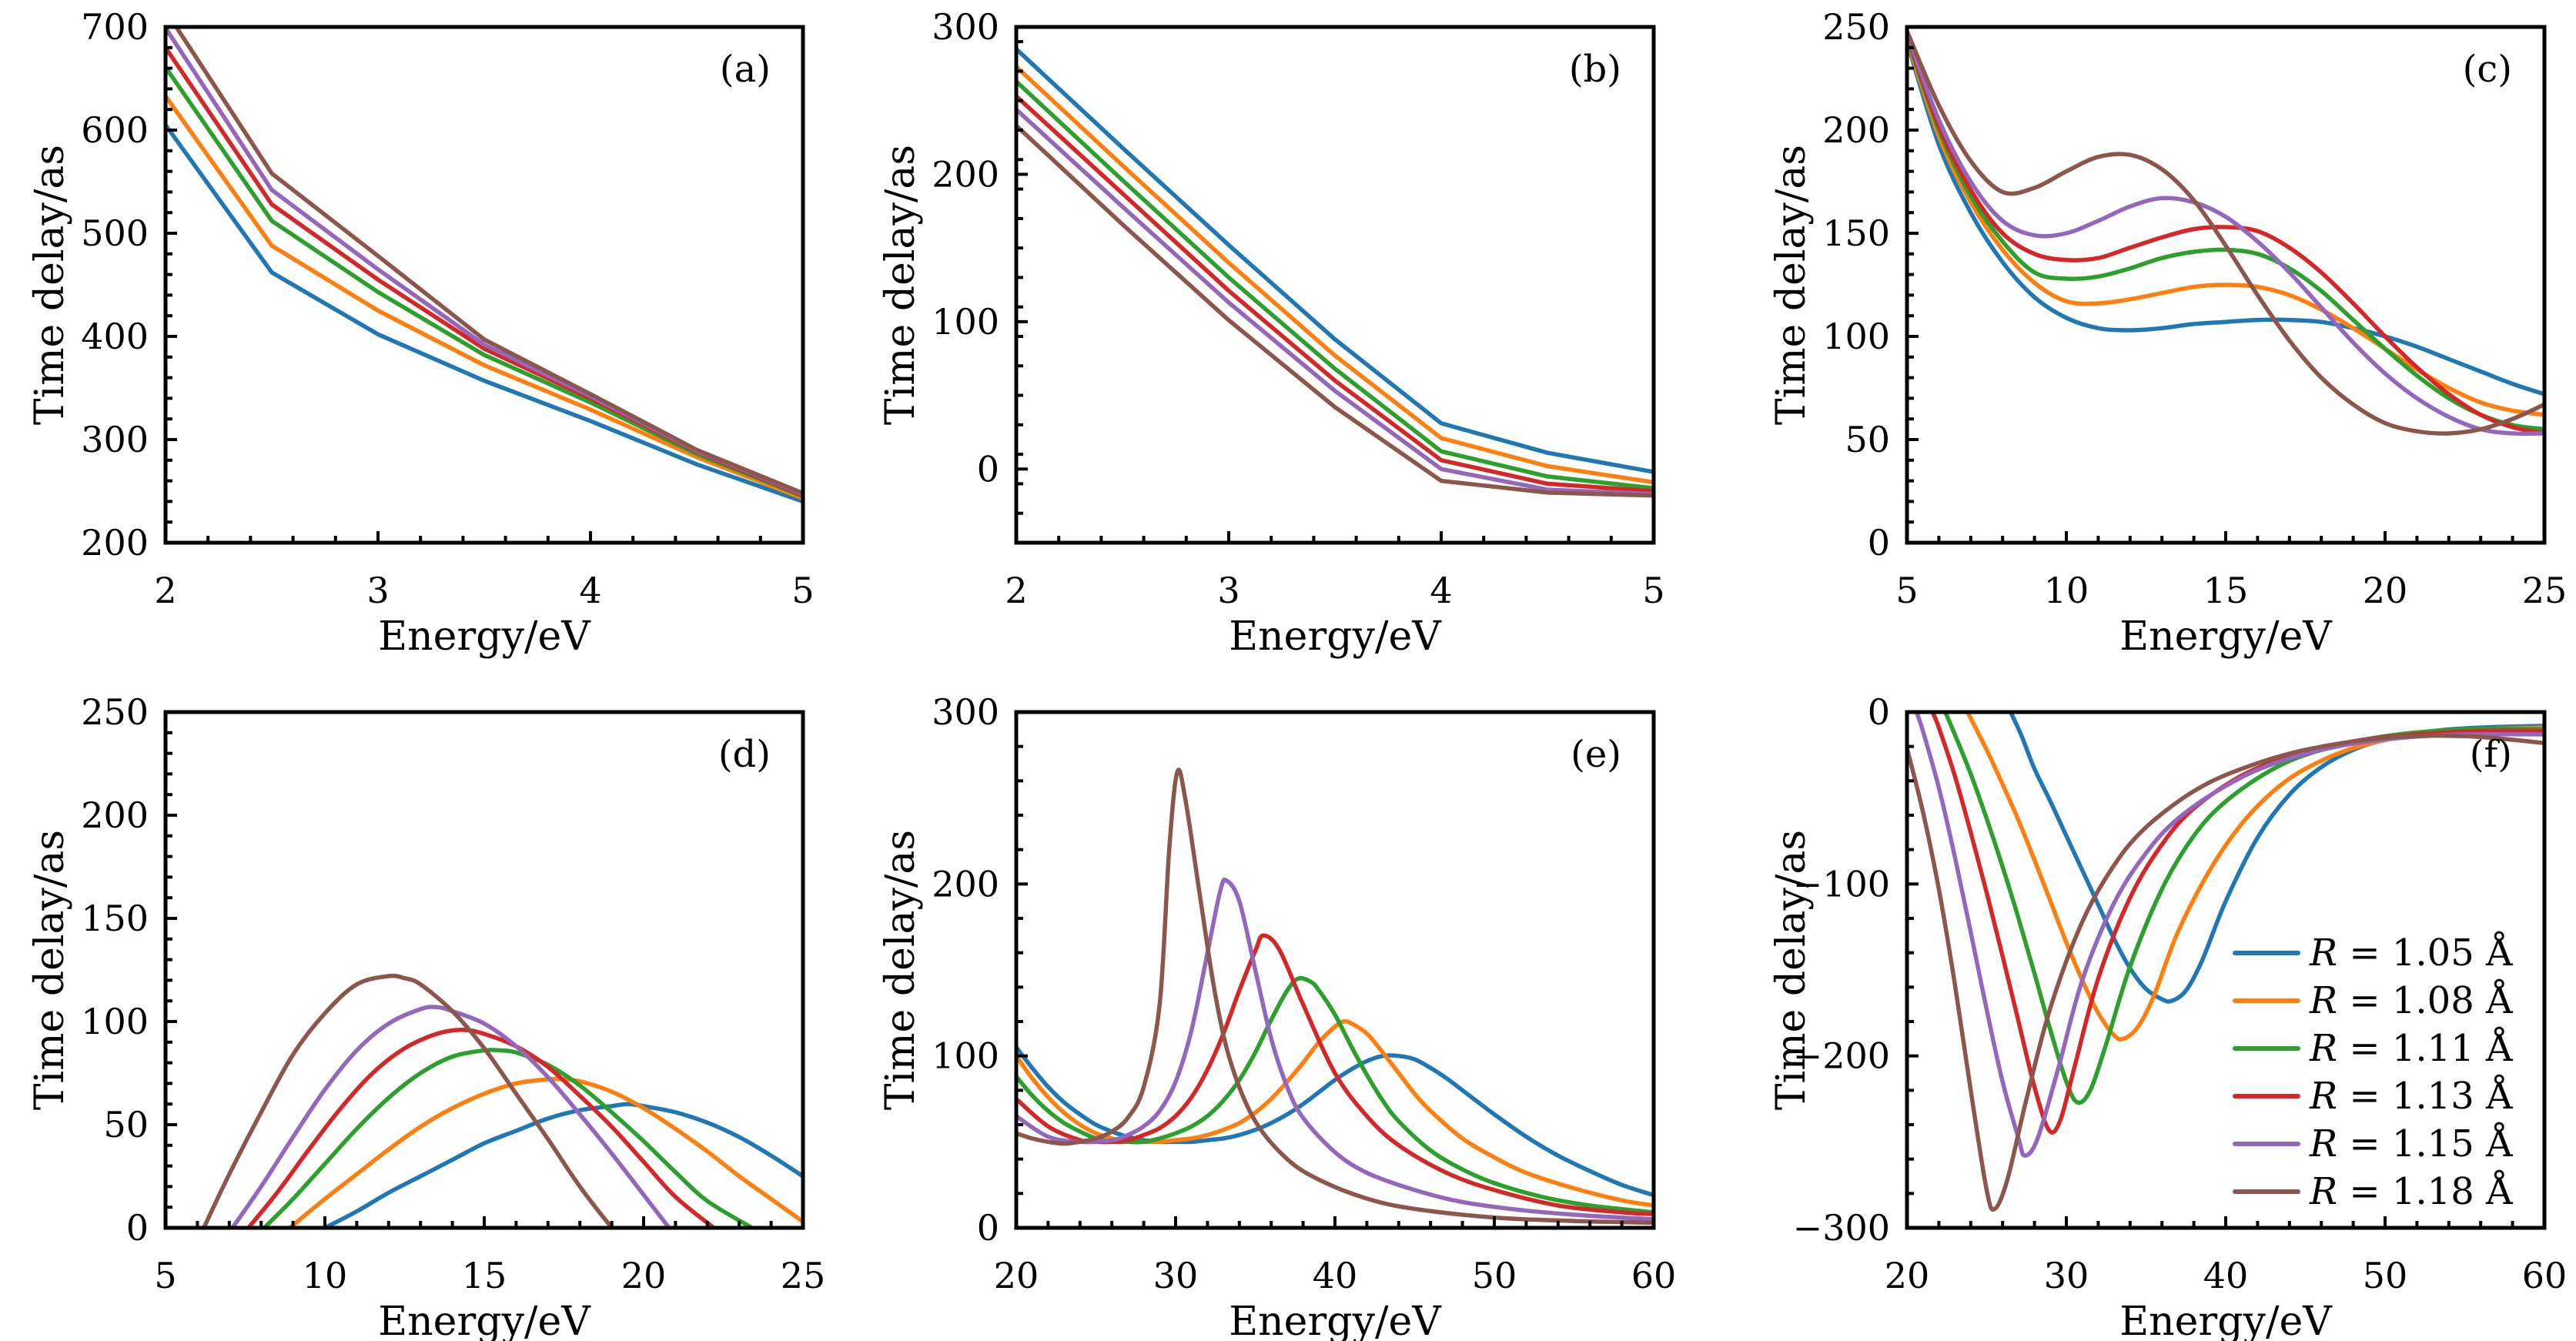  I want to click on panel-a-curve-r-1.18, so click(488, 261).